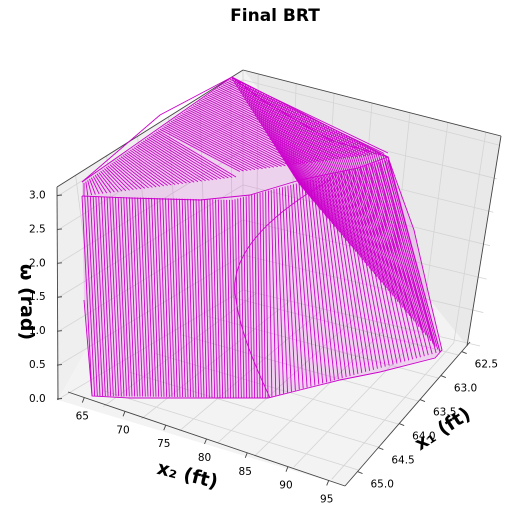 The image size is (527, 523). What do you see at coordinates (163, 444) in the screenshot?
I see `x2-tick-label-2: 75` at bounding box center [163, 444].